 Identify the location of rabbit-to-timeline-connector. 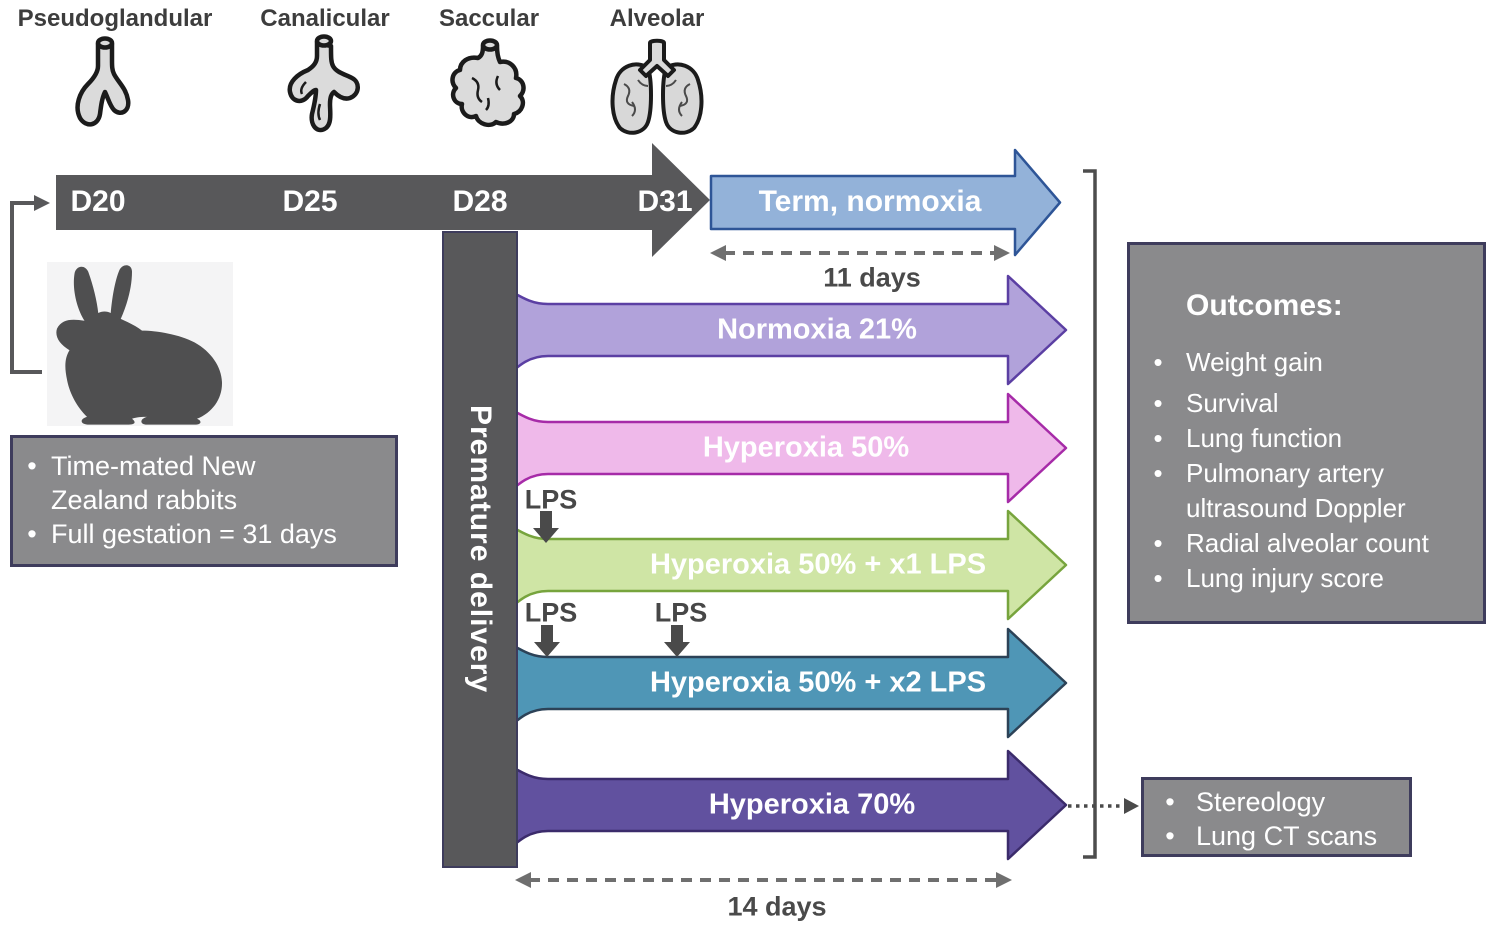
(30, 284).